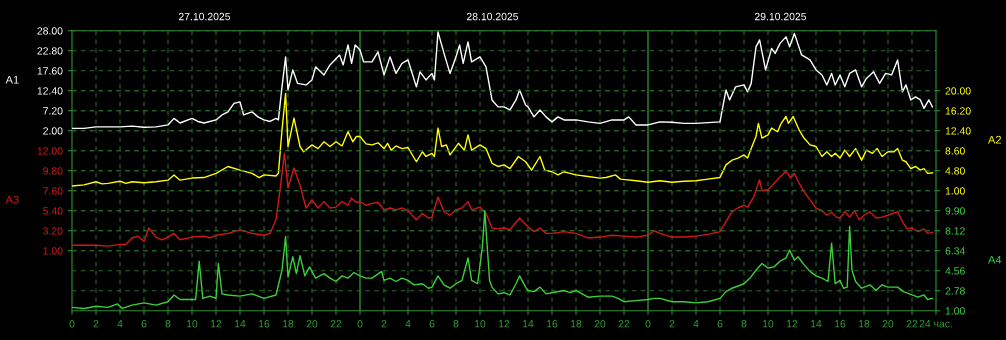 This screenshot has height=340, width=1006. I want to click on y2-tick-label: 8.12, so click(955, 231).